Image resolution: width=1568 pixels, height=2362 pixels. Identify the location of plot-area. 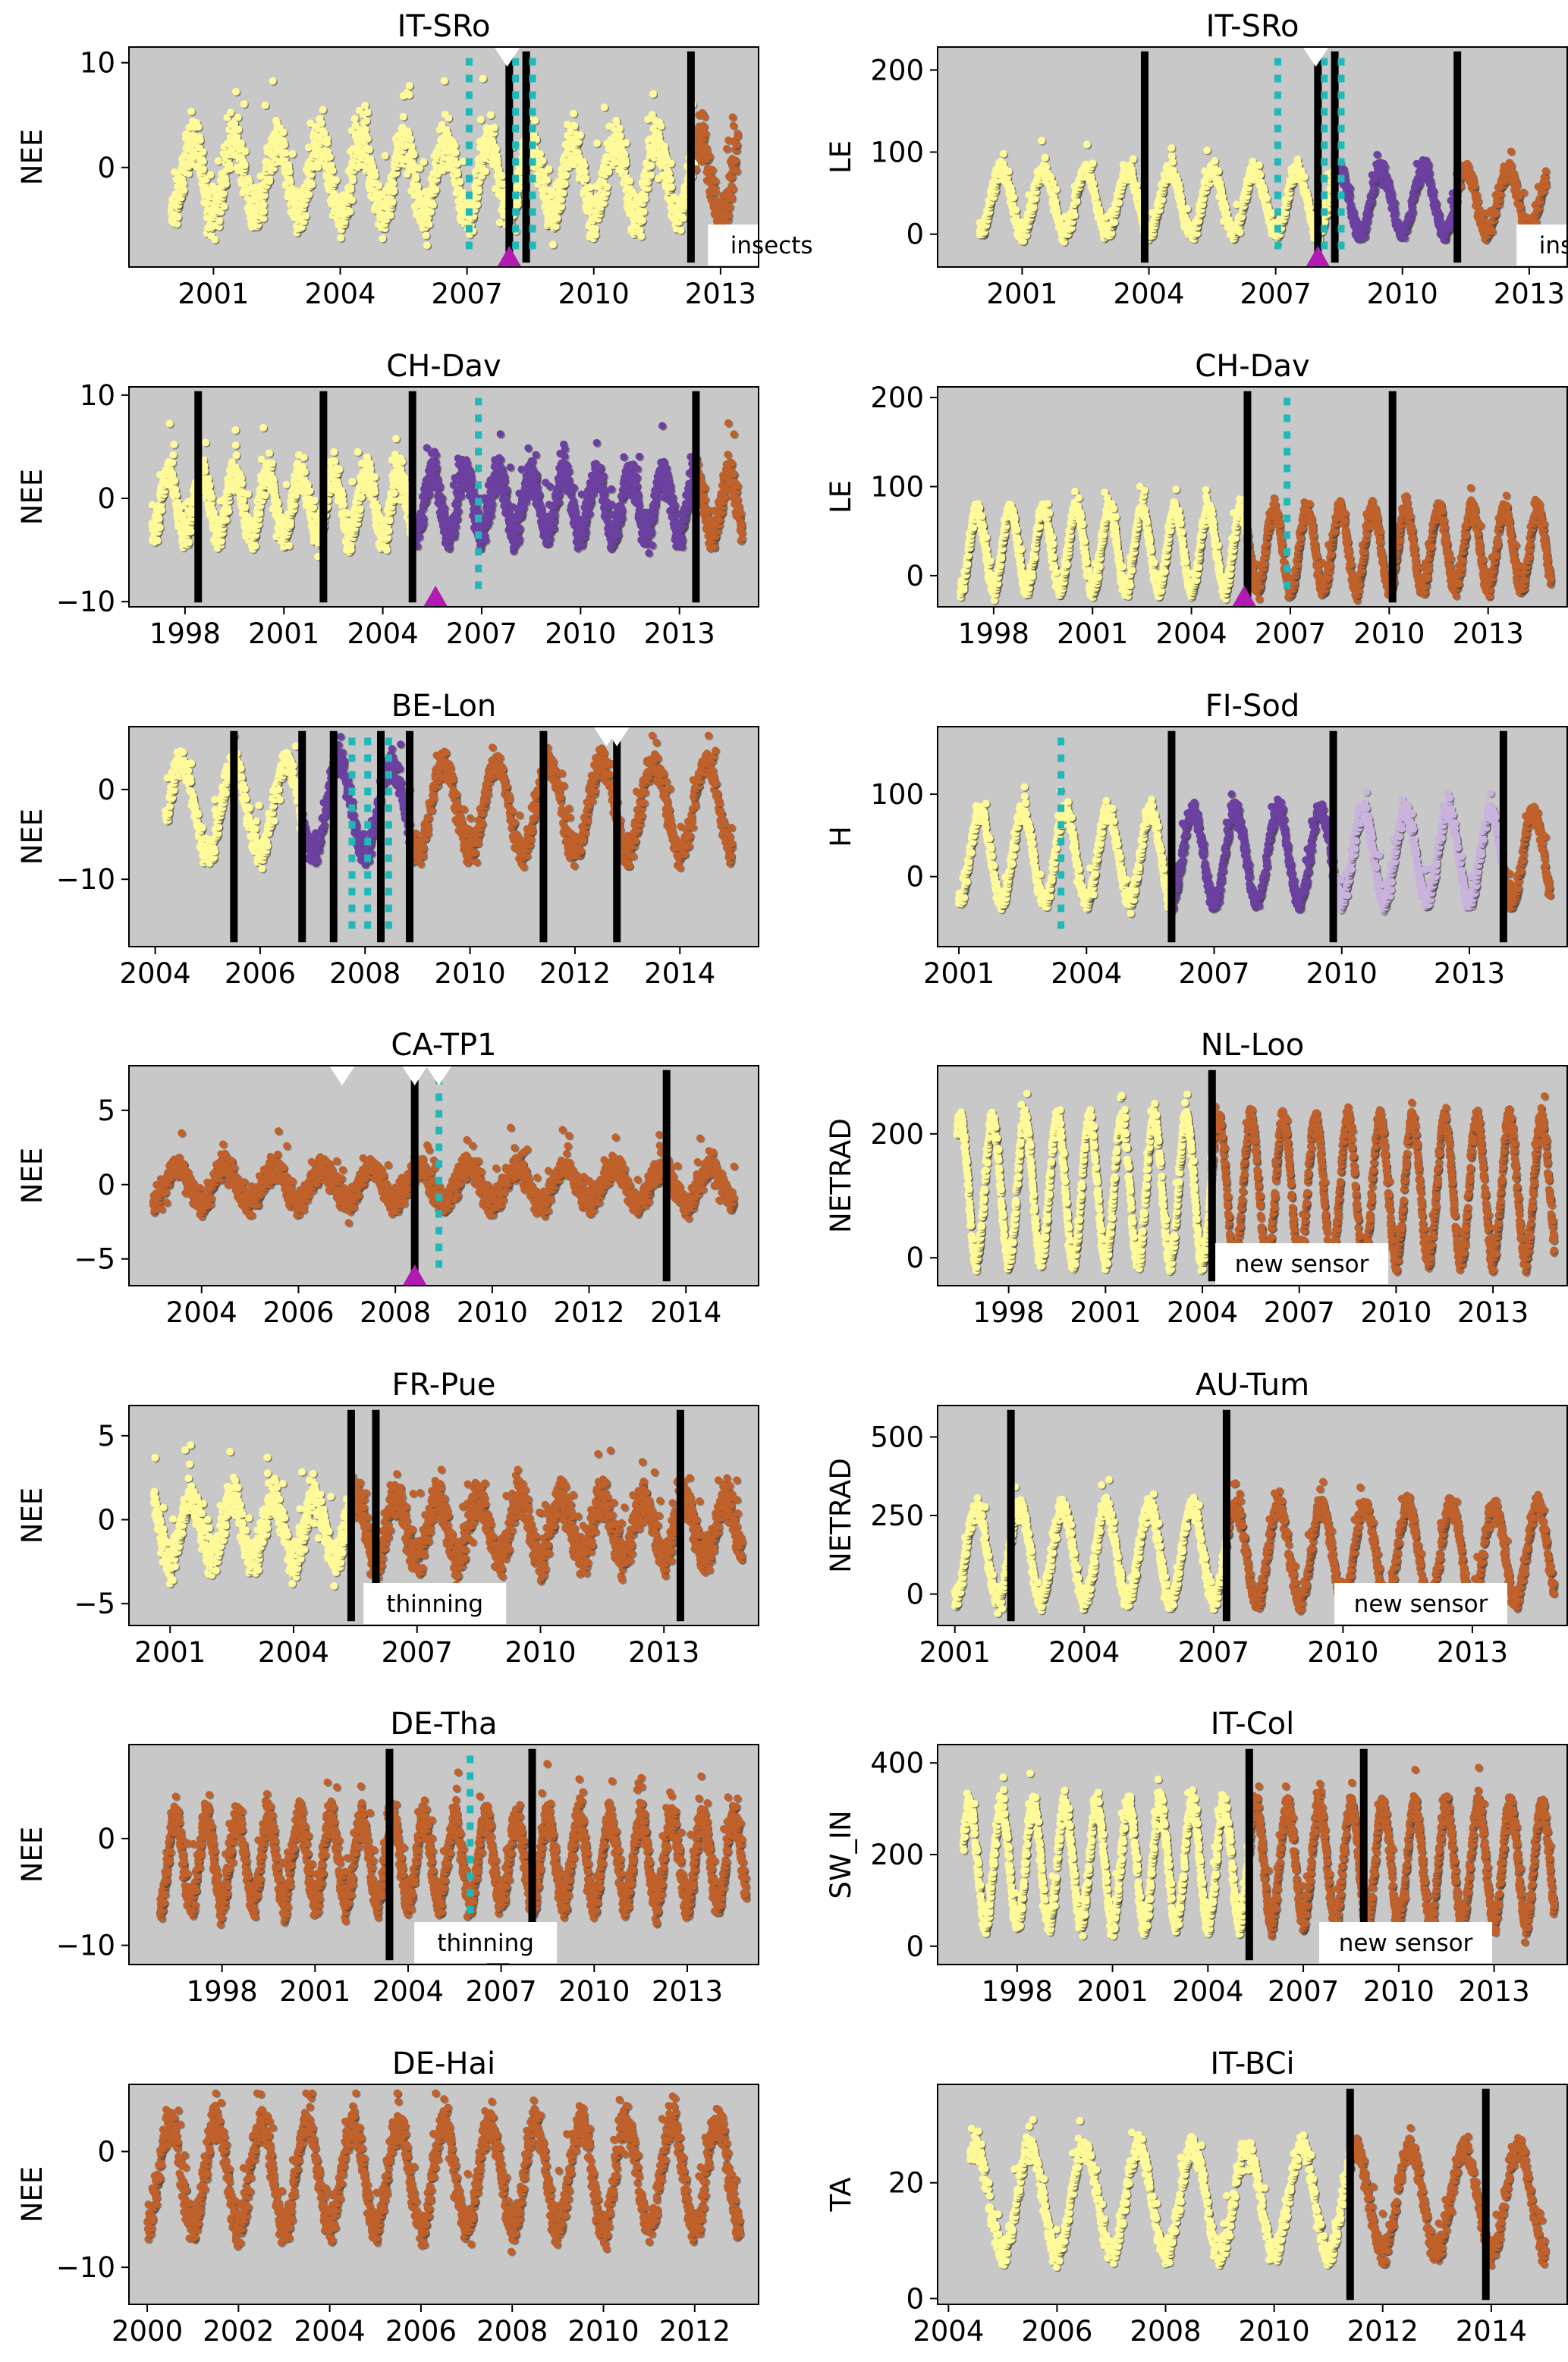
(1253, 157).